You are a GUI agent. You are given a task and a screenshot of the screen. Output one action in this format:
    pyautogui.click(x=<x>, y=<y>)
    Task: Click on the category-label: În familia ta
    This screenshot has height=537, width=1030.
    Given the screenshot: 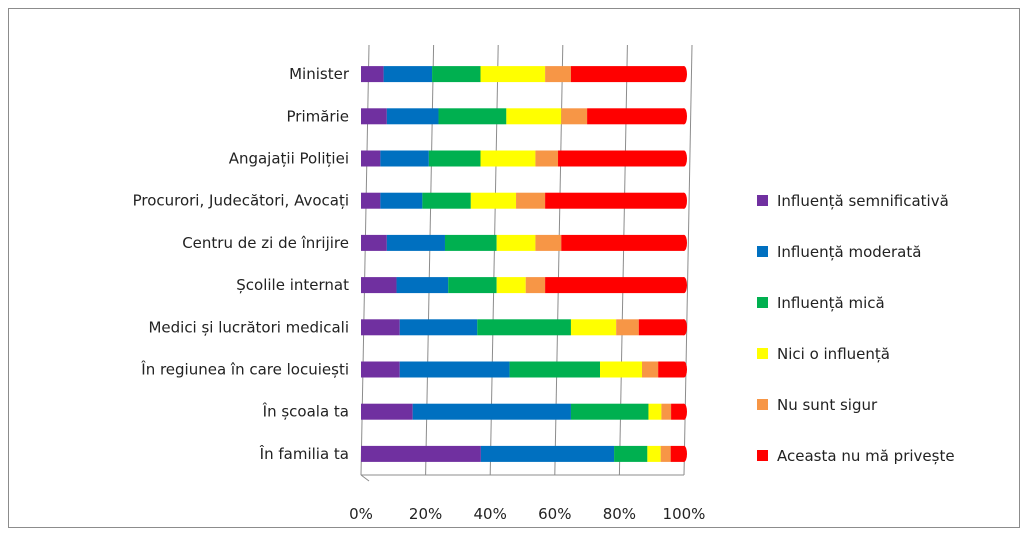 What is the action you would take?
    pyautogui.click(x=304, y=453)
    